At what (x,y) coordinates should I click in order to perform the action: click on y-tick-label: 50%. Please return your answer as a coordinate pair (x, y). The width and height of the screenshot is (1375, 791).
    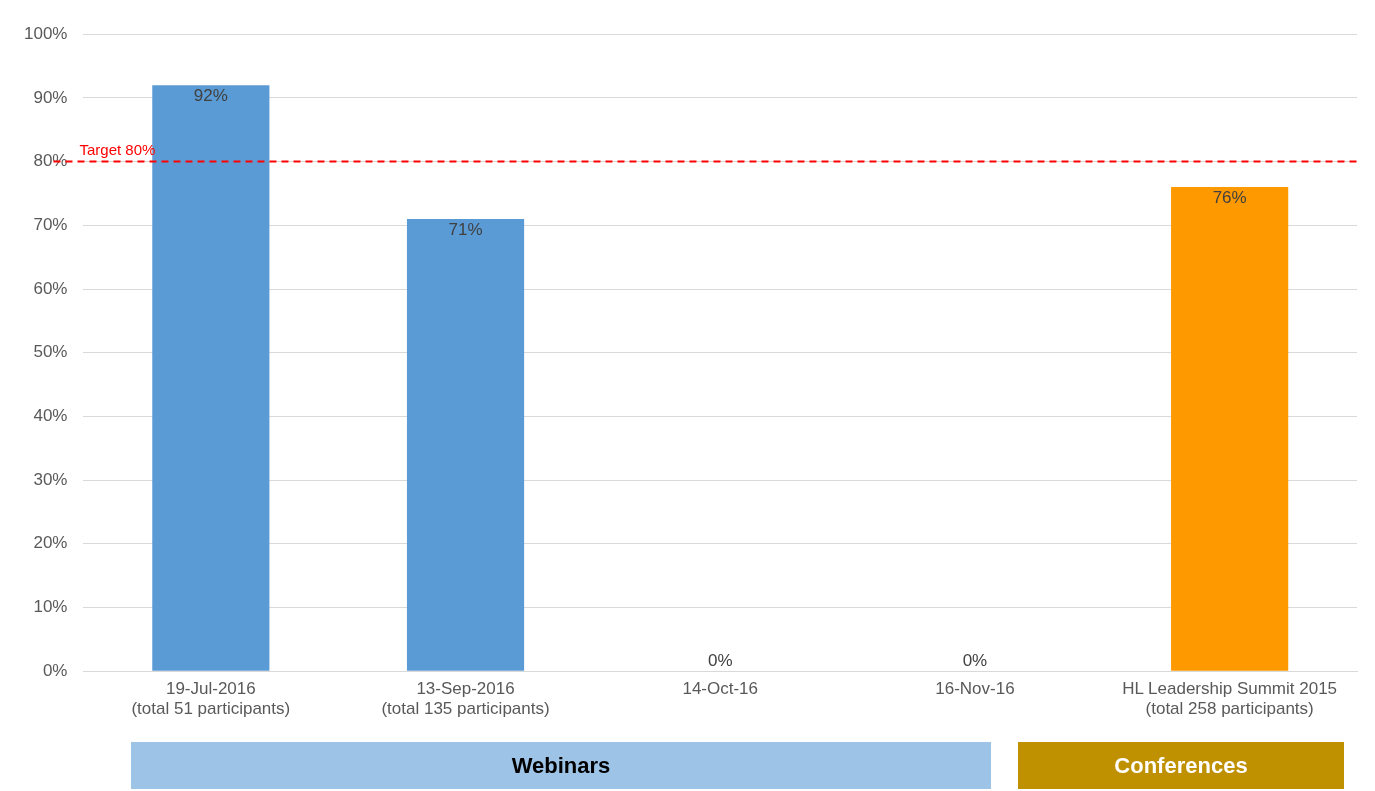
    Looking at the image, I should click on (50, 352).